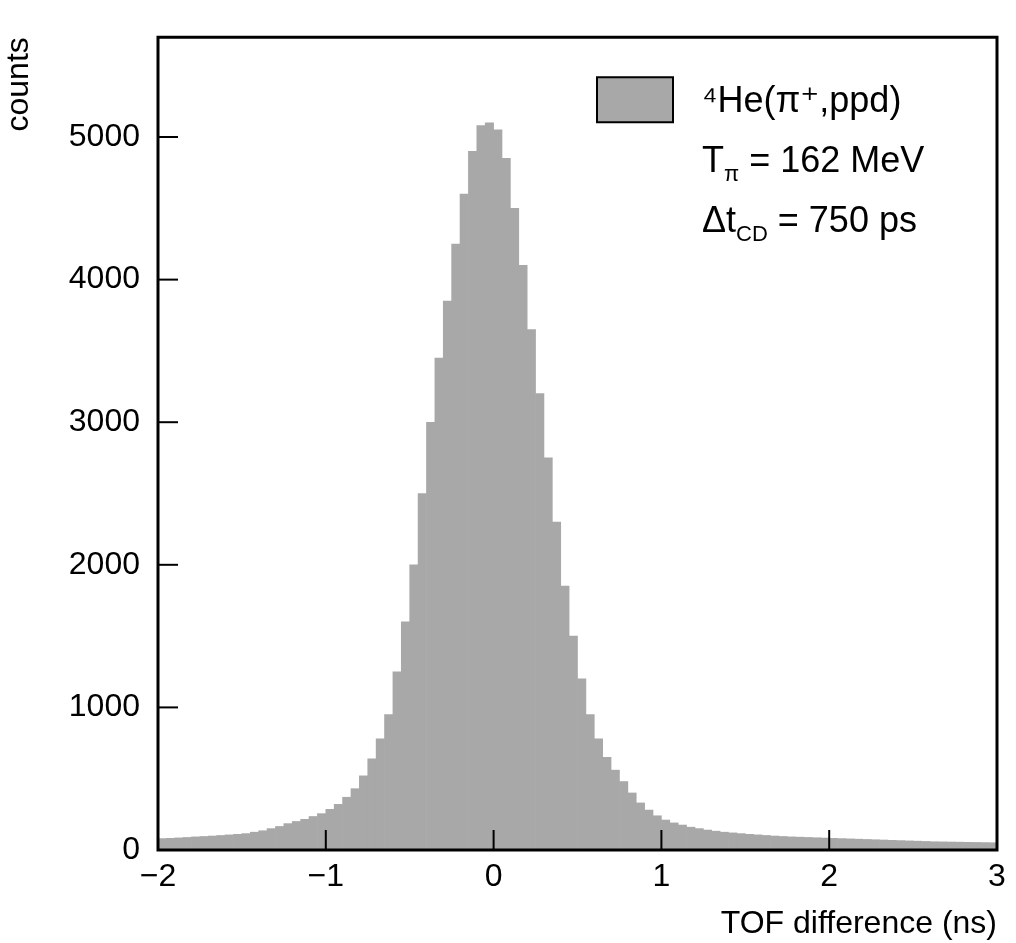 The image size is (1016, 943). What do you see at coordinates (104, 705) in the screenshot?
I see `y-tick-label: 1000` at bounding box center [104, 705].